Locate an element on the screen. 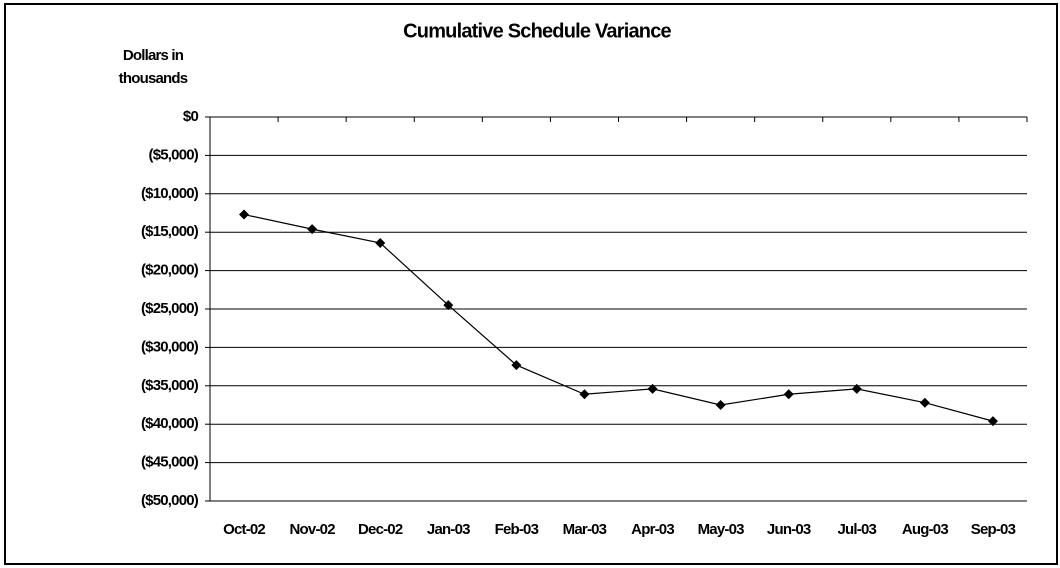  x-tick-label: May-03 is located at coordinates (721, 529).